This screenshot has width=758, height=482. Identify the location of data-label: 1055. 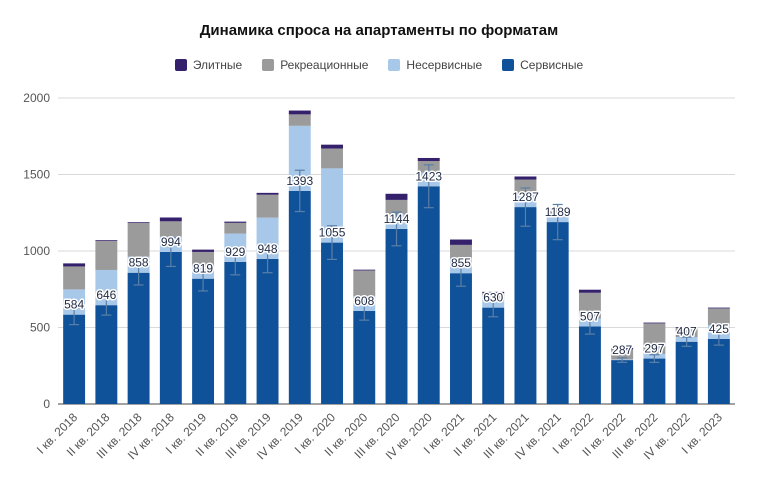
(332, 233).